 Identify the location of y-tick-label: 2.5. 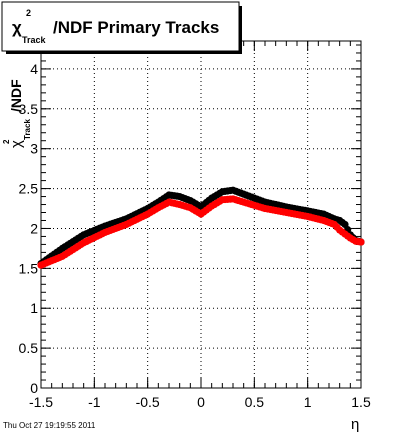
(29, 189).